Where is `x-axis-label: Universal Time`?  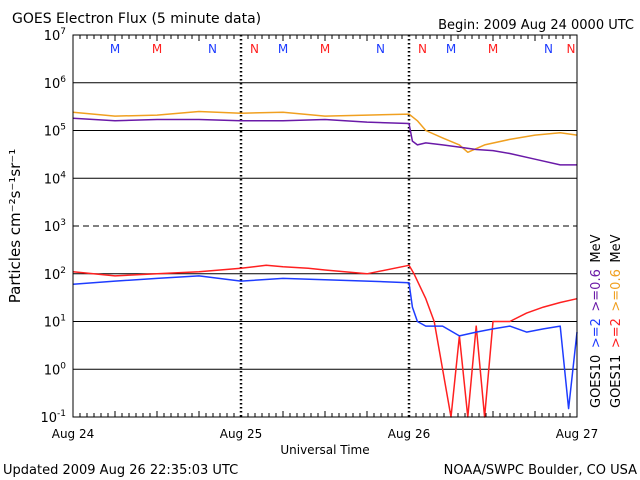 x-axis-label: Universal Time is located at coordinates (324, 450).